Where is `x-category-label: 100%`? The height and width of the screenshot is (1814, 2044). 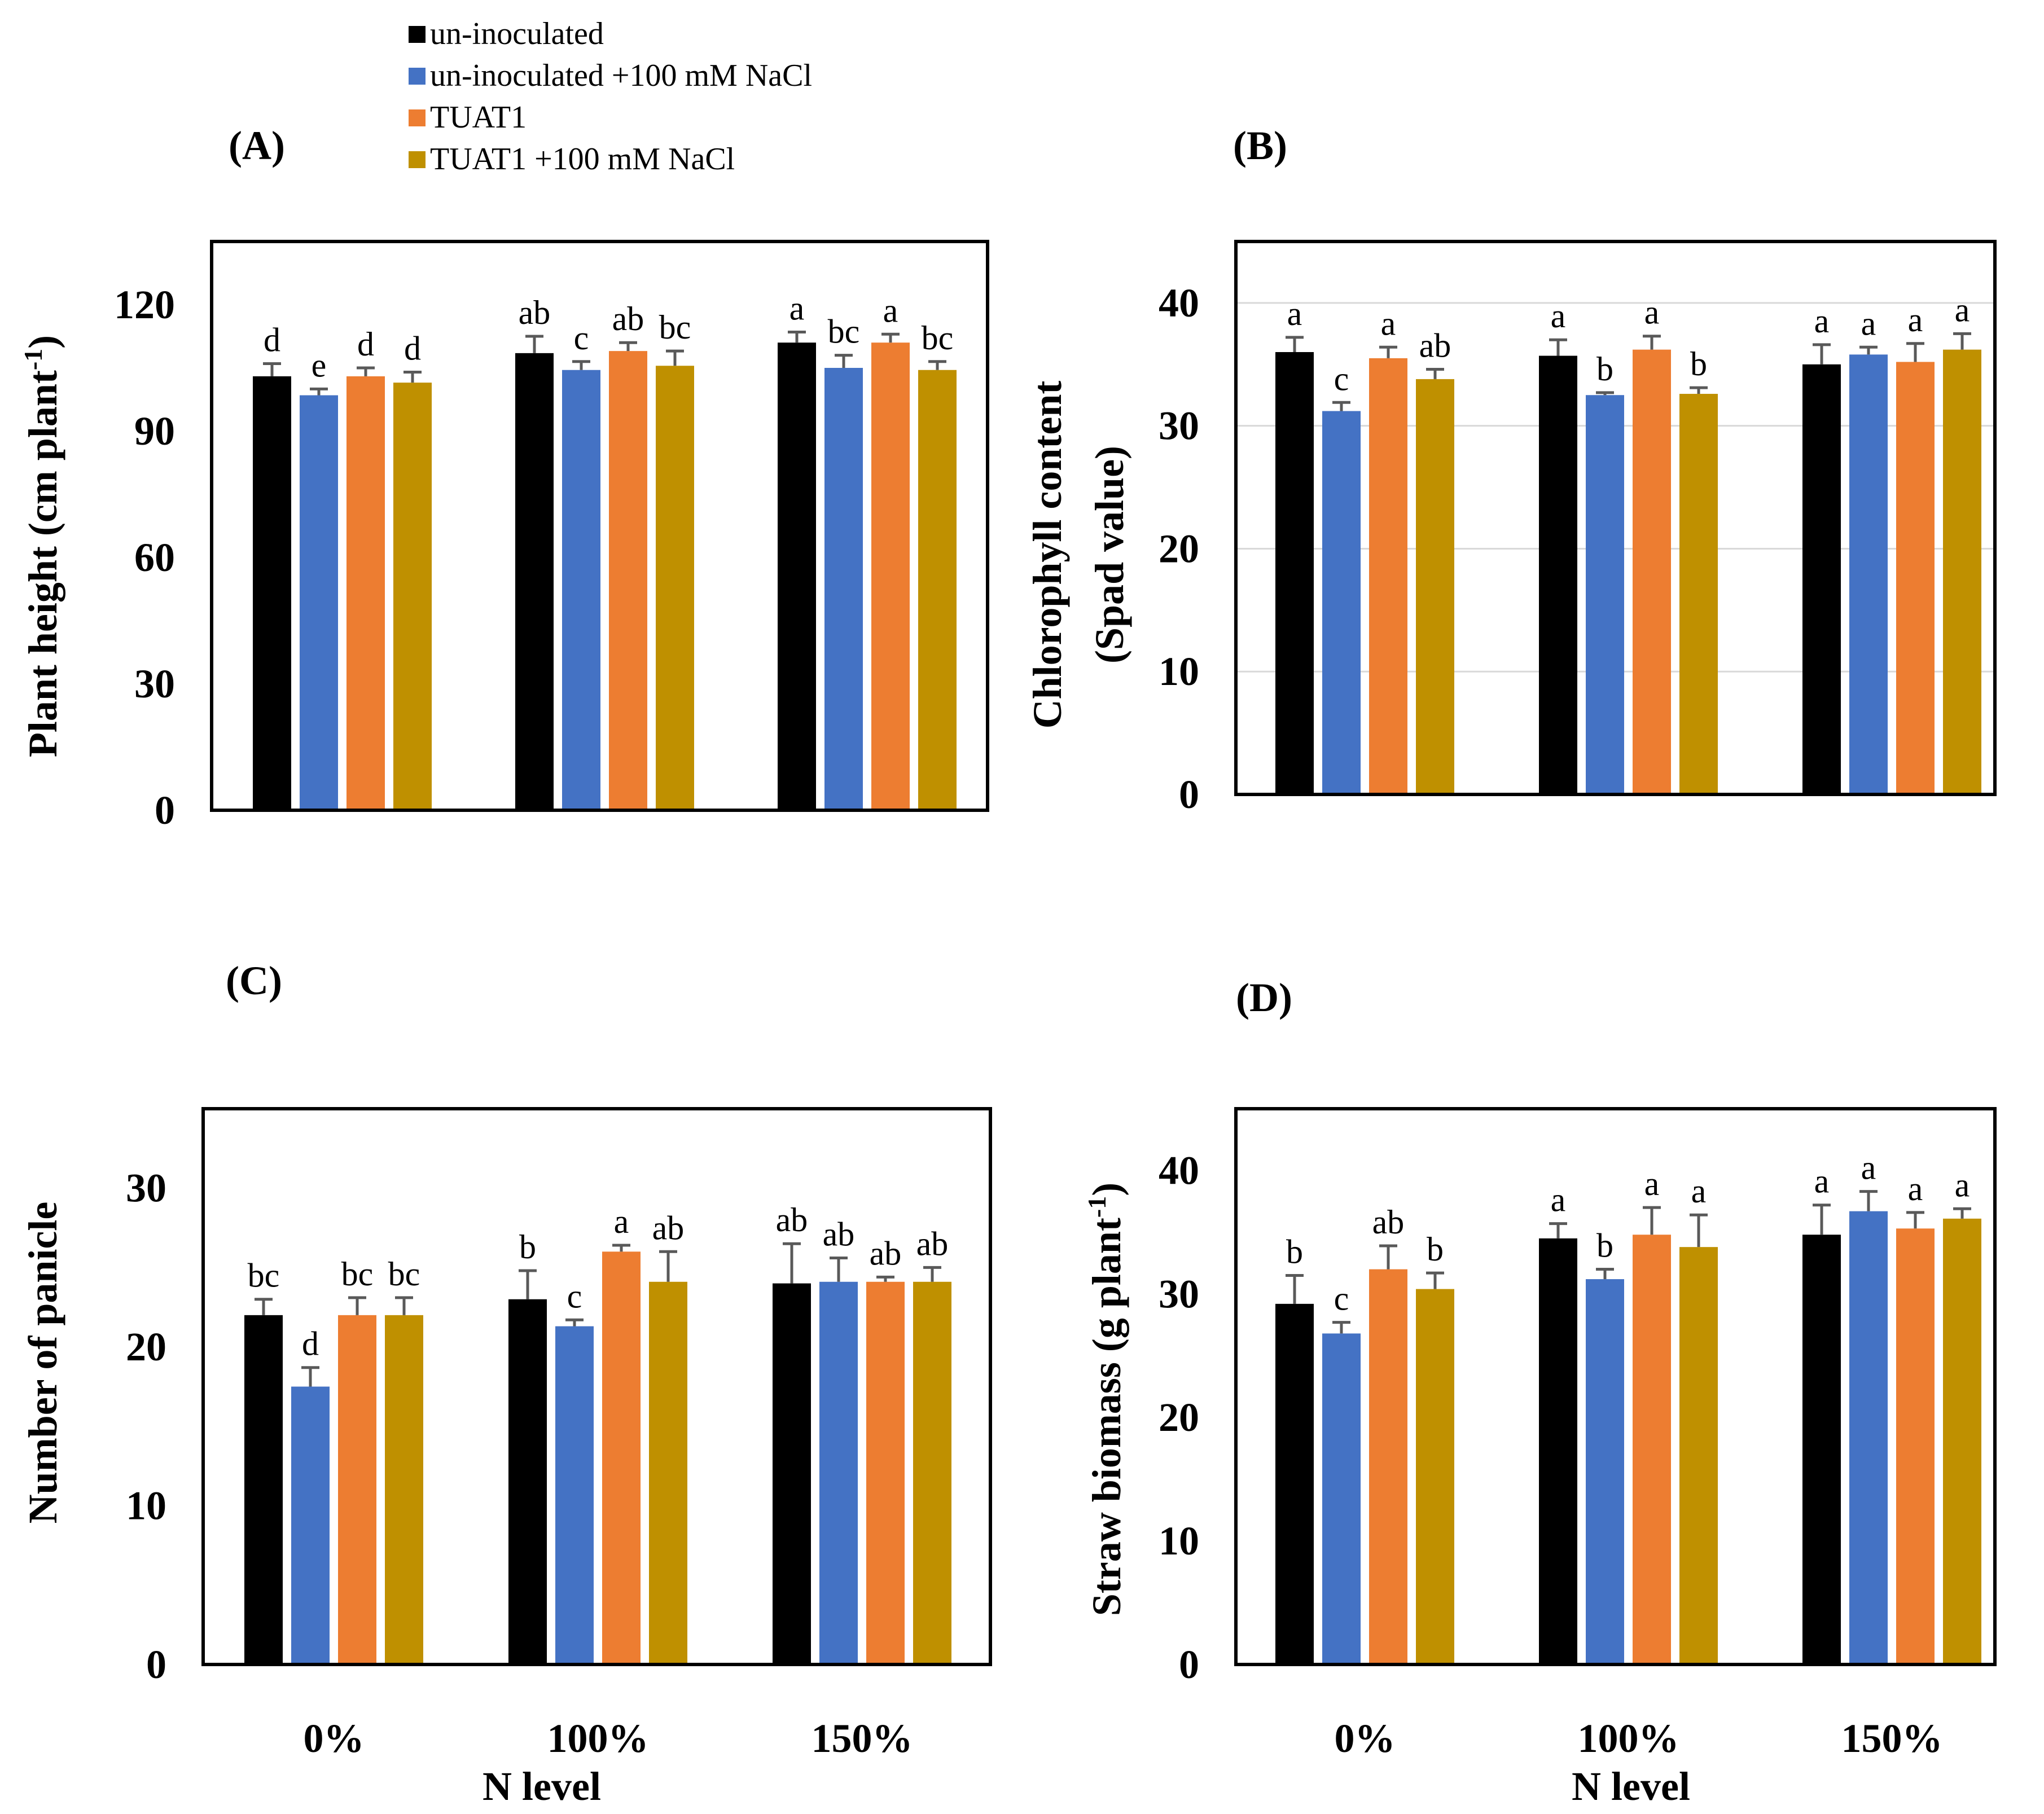
x-category-label: 100% is located at coordinates (598, 1738).